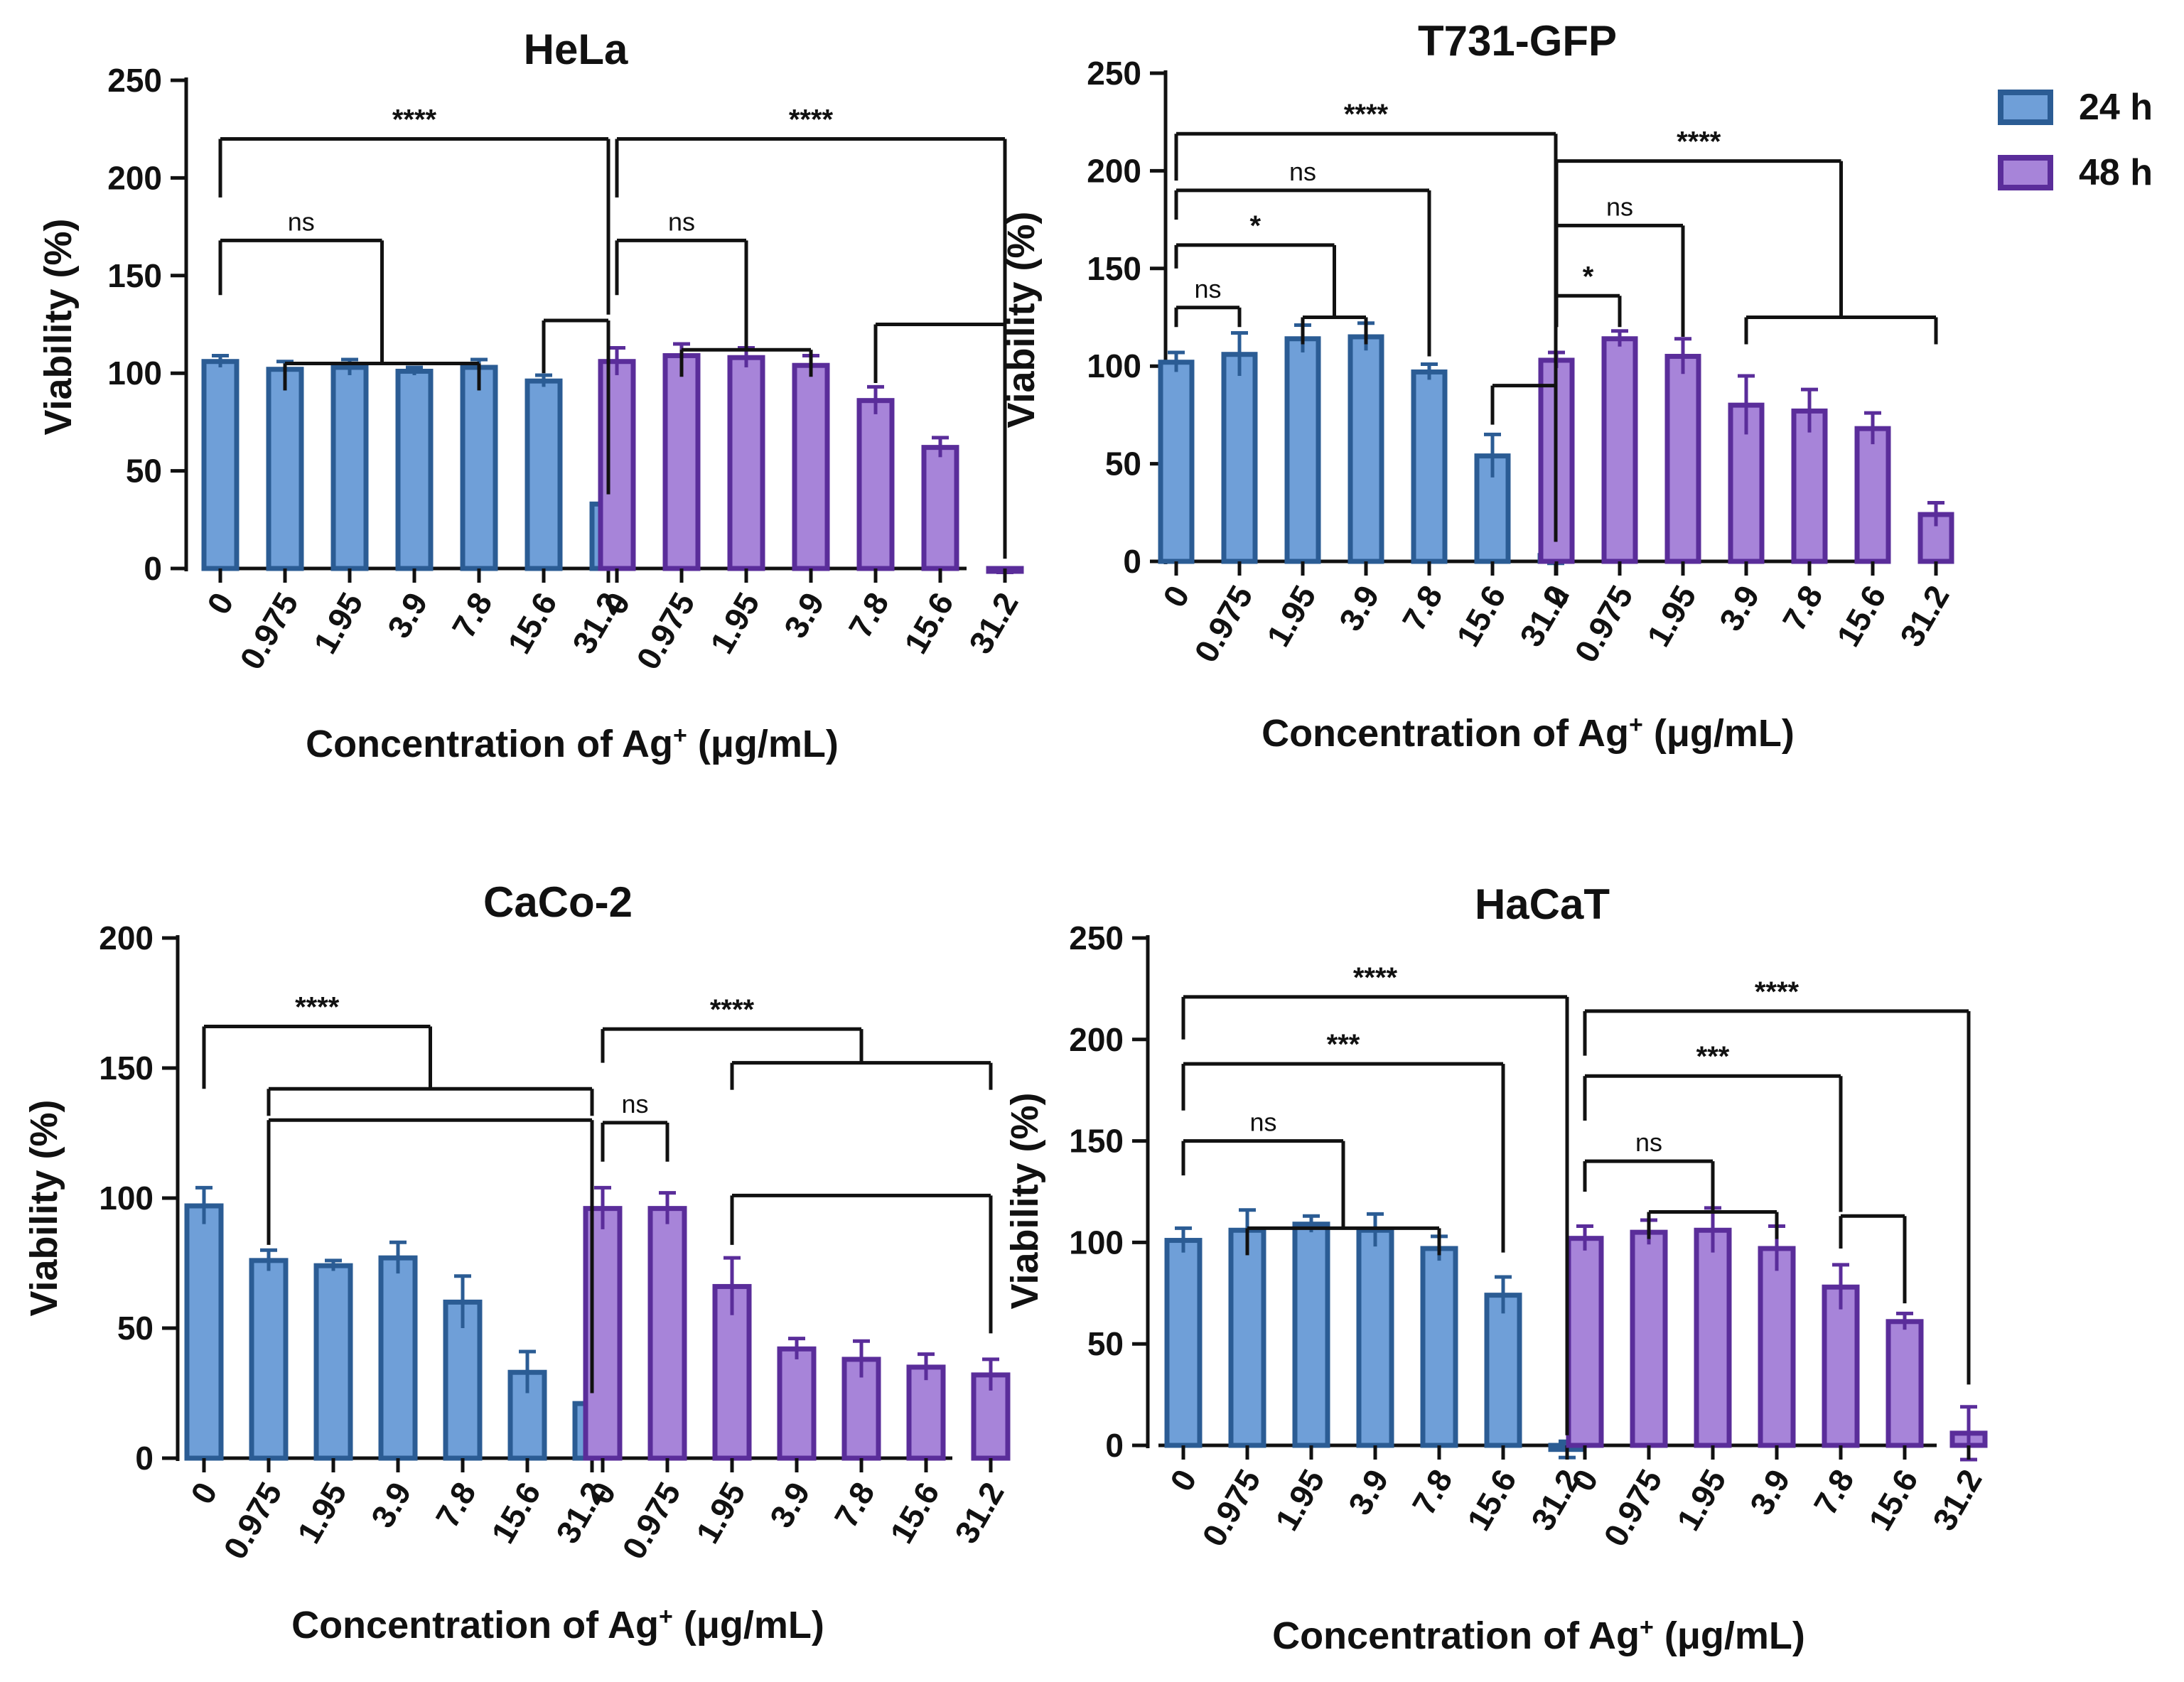 The width and height of the screenshot is (2184, 1682). I want to click on legend-swatch-48h, so click(2025, 172).